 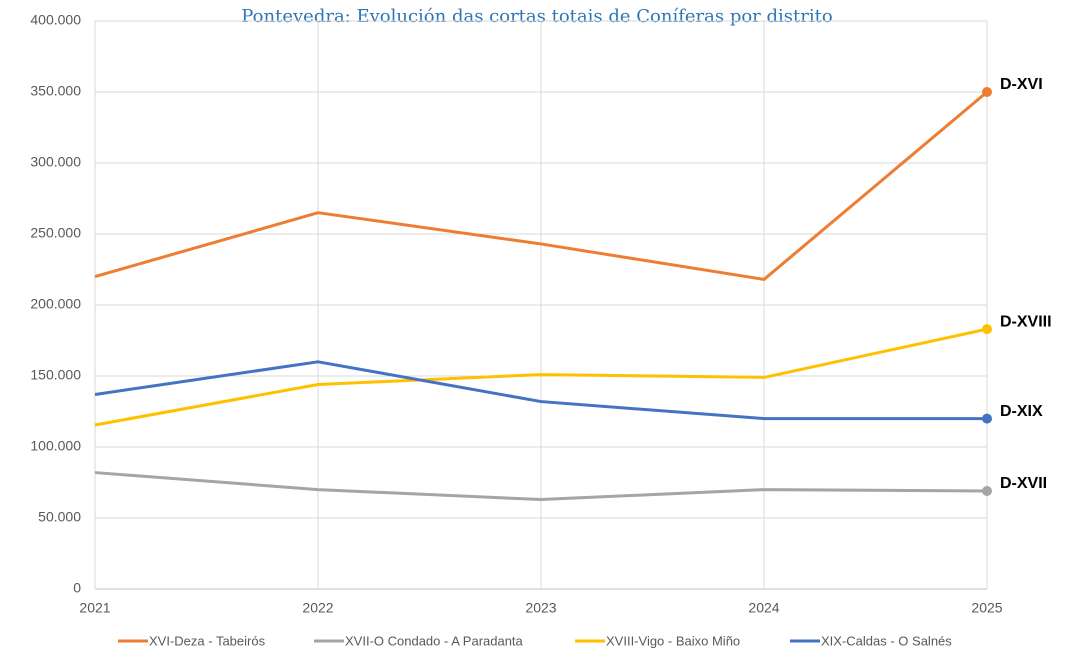 What do you see at coordinates (55, 233) in the screenshot?
I see `y-tick-label: 250.000` at bounding box center [55, 233].